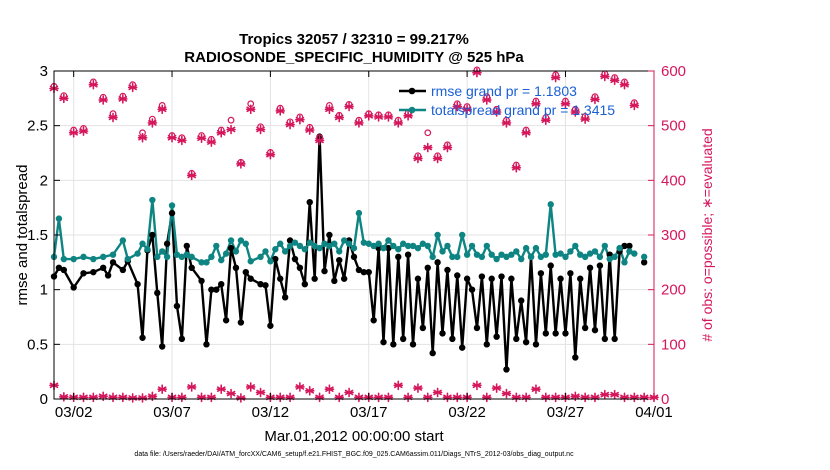  I want to click on y-tick-label: 1, so click(44, 290).